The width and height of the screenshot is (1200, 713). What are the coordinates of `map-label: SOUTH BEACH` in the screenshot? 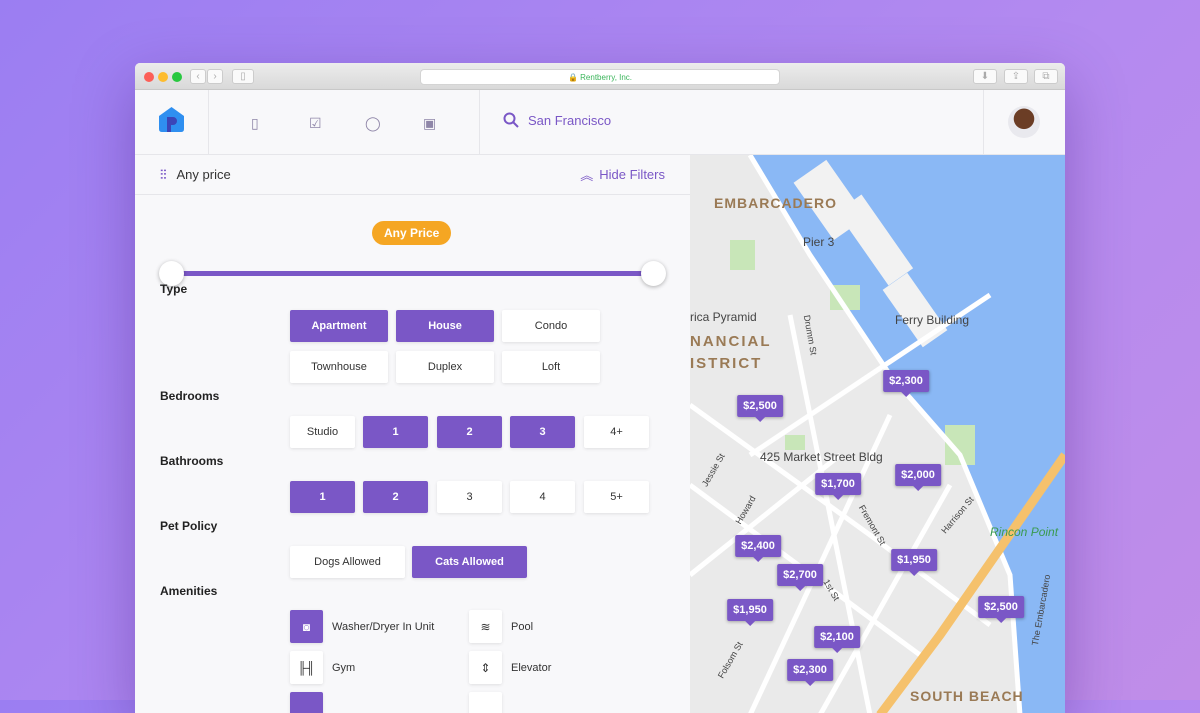 It's located at (967, 696).